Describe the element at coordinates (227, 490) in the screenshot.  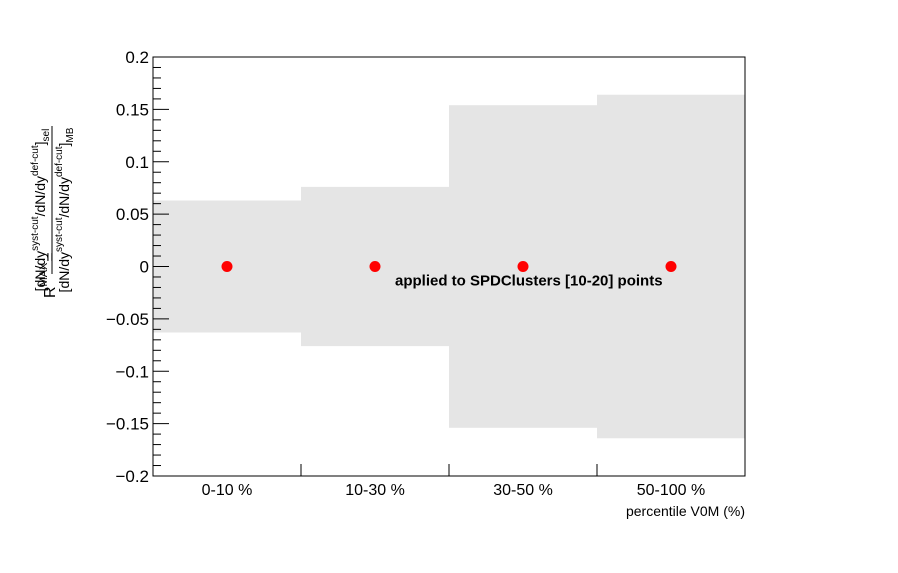
I see `x-tick-label: 0-10 %` at that location.